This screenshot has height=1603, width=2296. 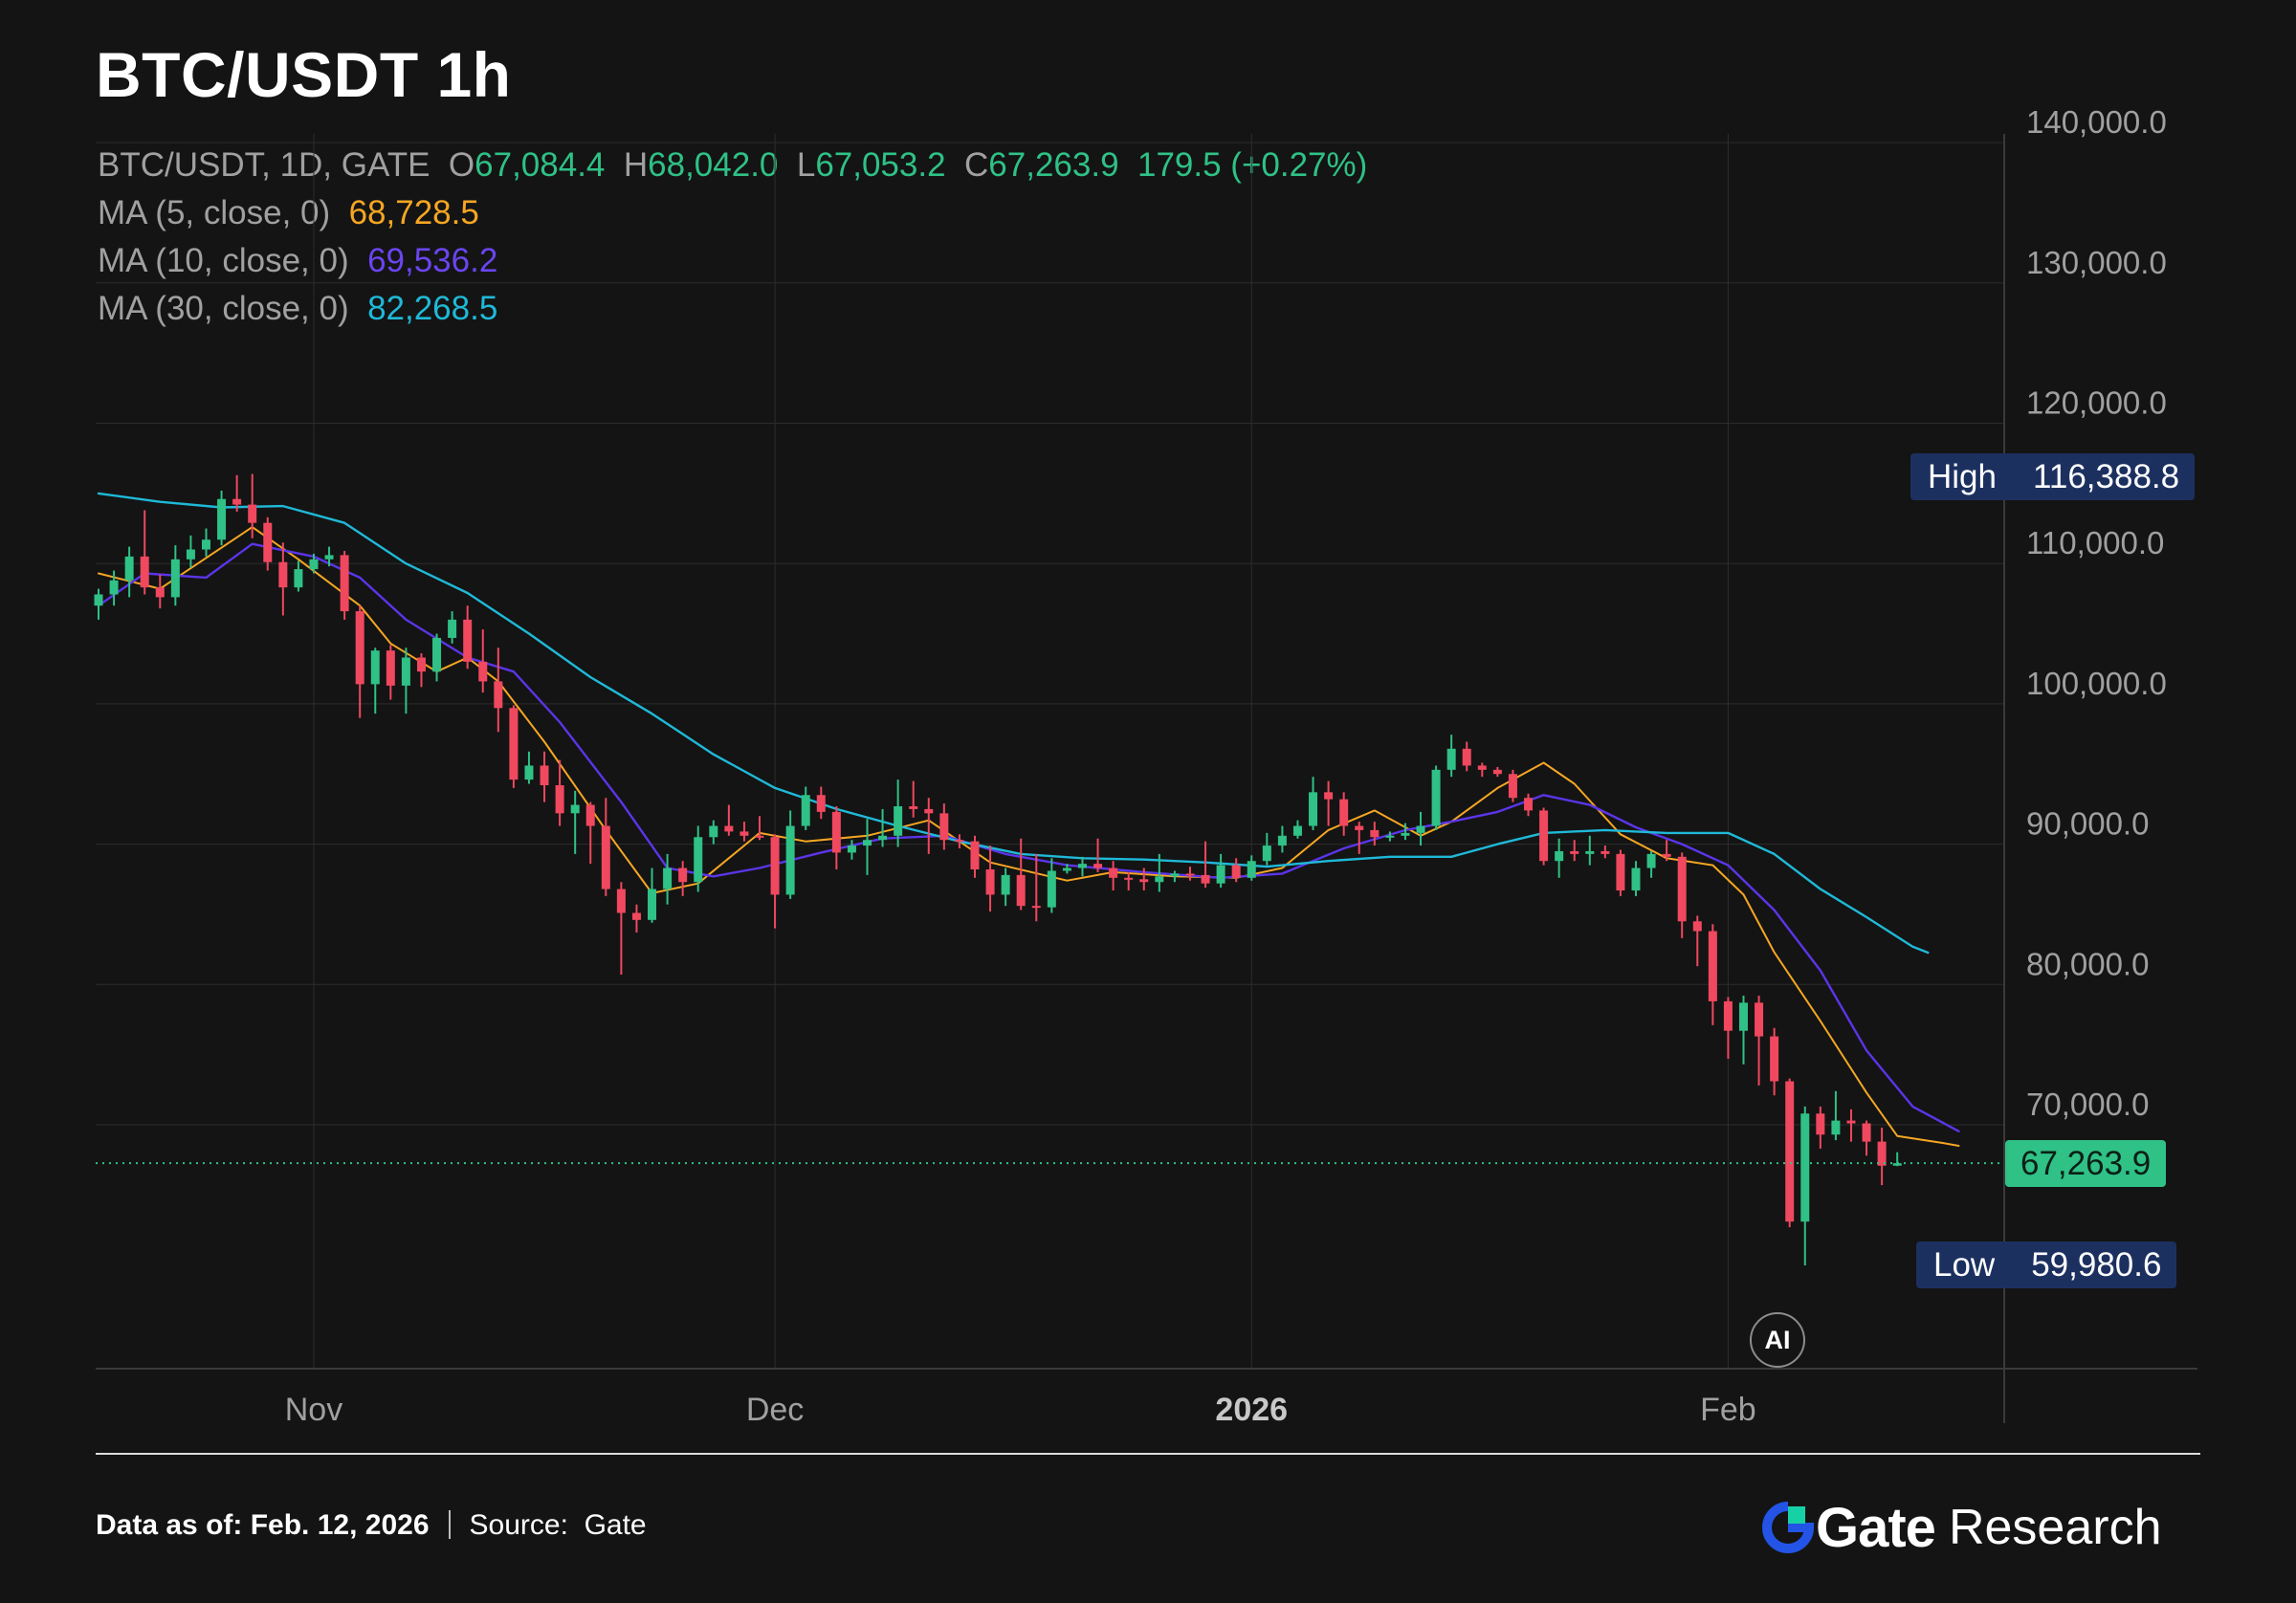 What do you see at coordinates (1963, 476) in the screenshot?
I see `high-label: High` at bounding box center [1963, 476].